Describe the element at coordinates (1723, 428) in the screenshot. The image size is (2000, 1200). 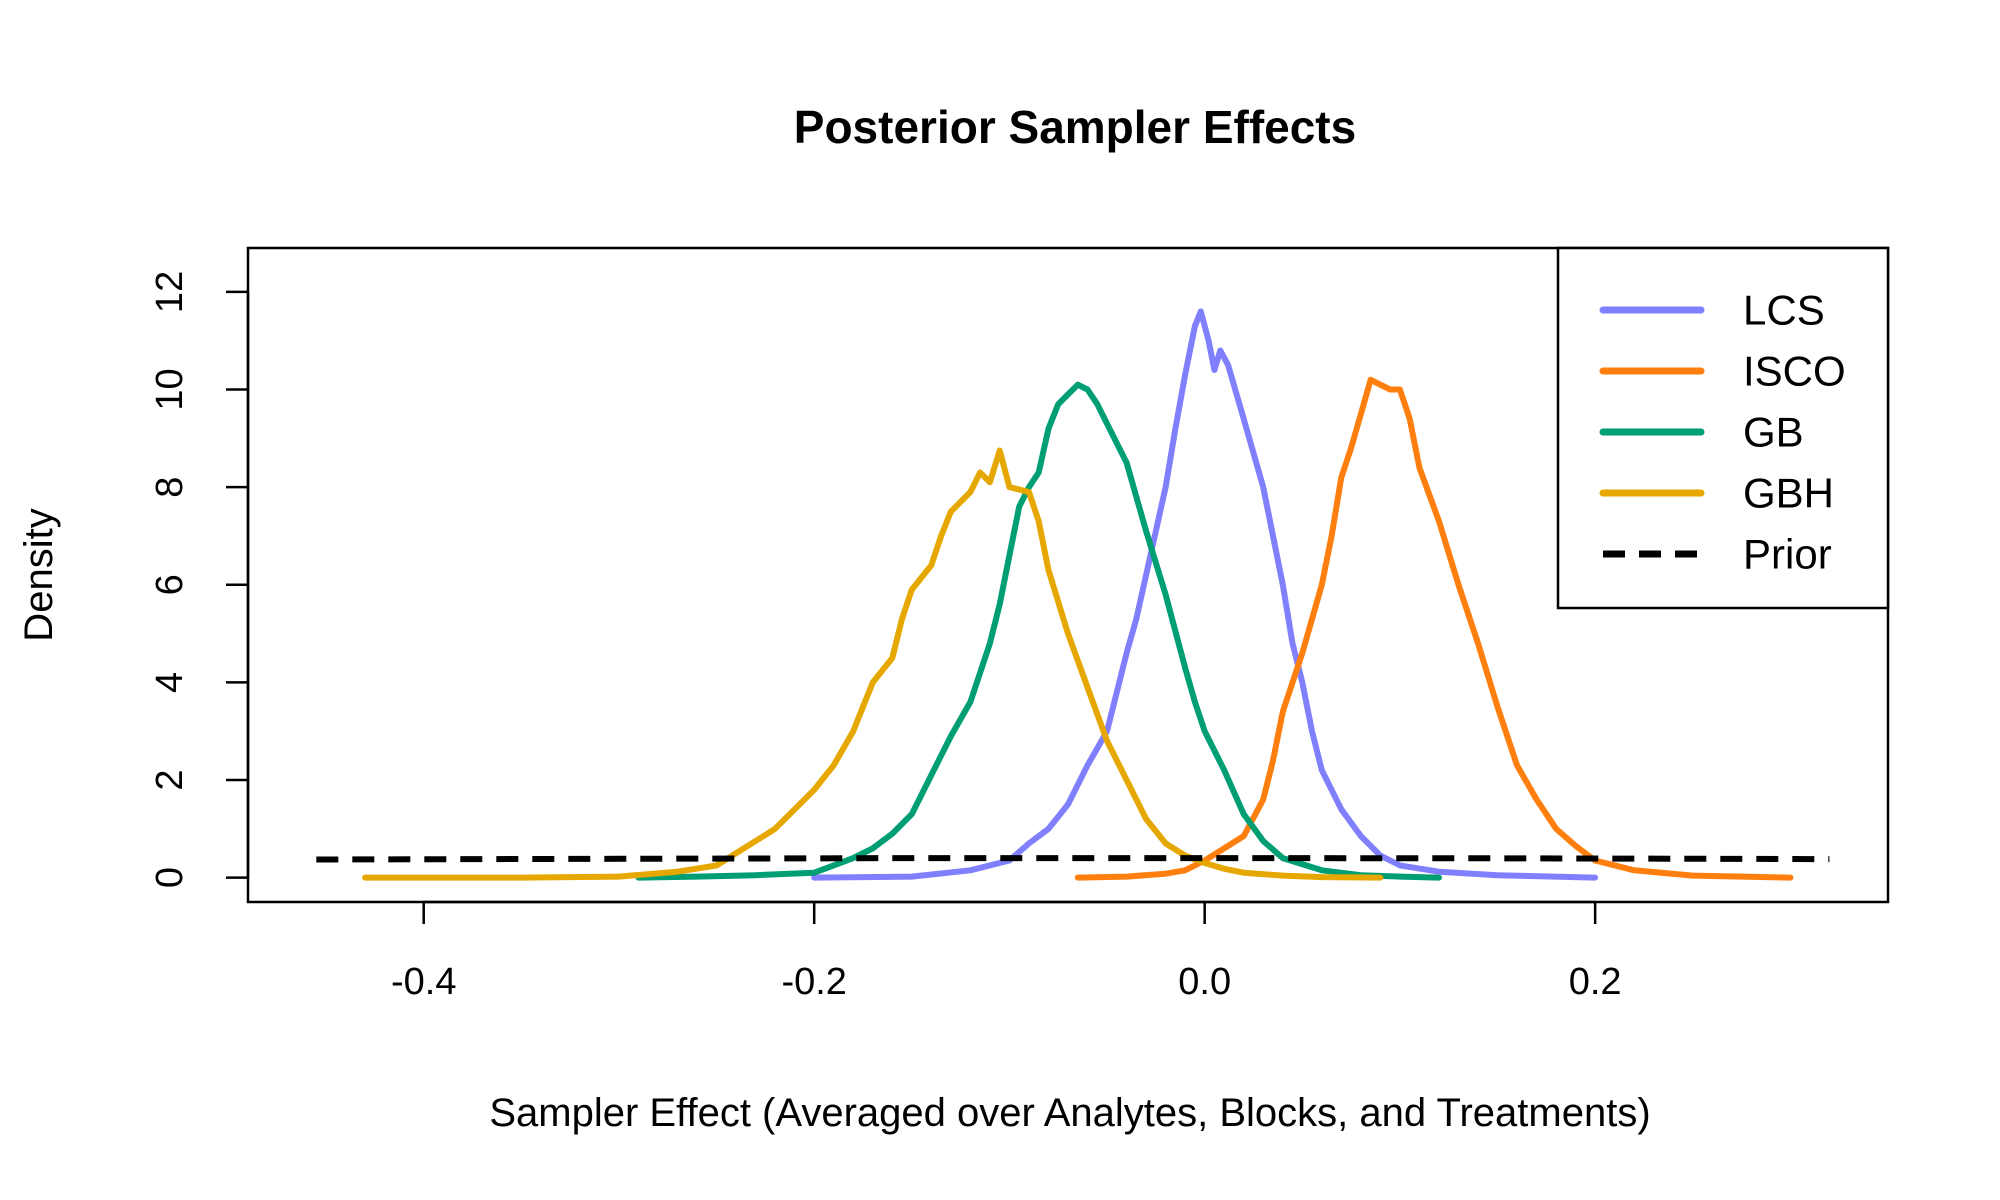
I see `legend: LCS ISCO GB GBH Prior` at that location.